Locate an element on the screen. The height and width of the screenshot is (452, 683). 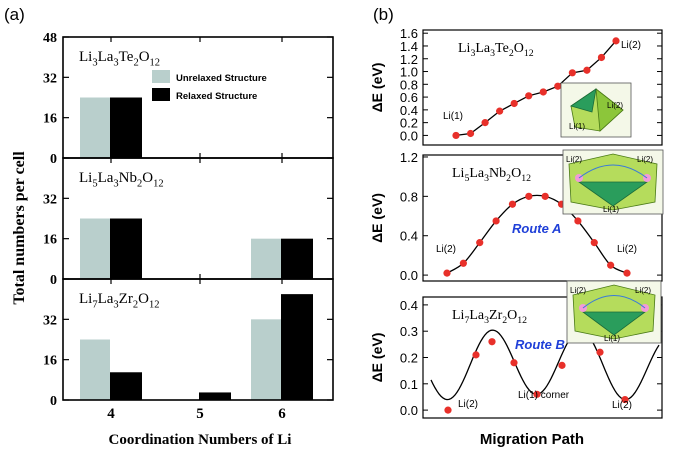
structure-inset: Li(2) Li(2) Li(1) is located at coordinates (613, 182).